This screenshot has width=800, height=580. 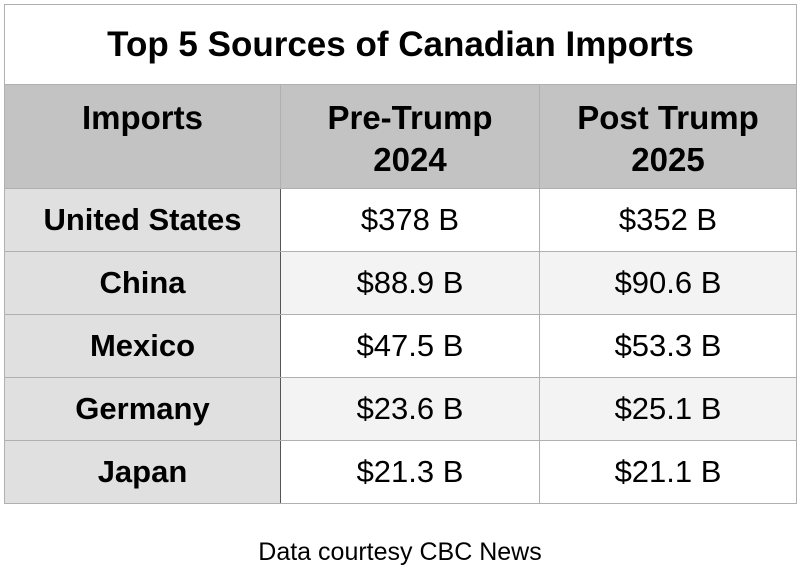 I want to click on table-row: China $88.9 B $90.6 B, so click(x=400, y=283).